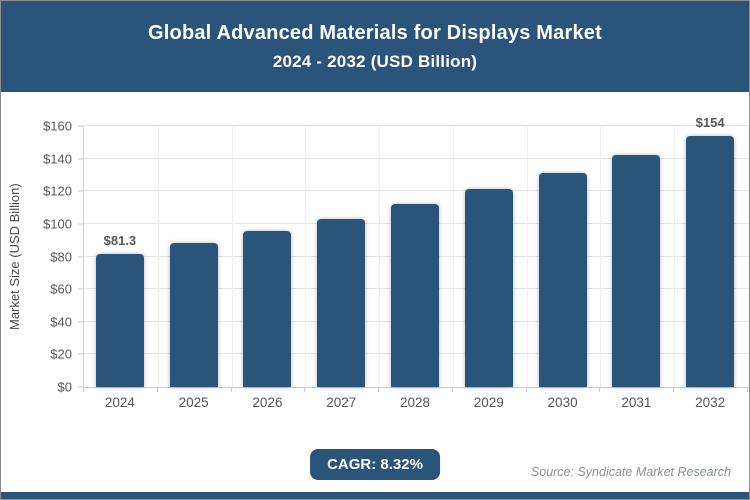 Image resolution: width=750 pixels, height=500 pixels. I want to click on bar-column-2026, so click(268, 256).